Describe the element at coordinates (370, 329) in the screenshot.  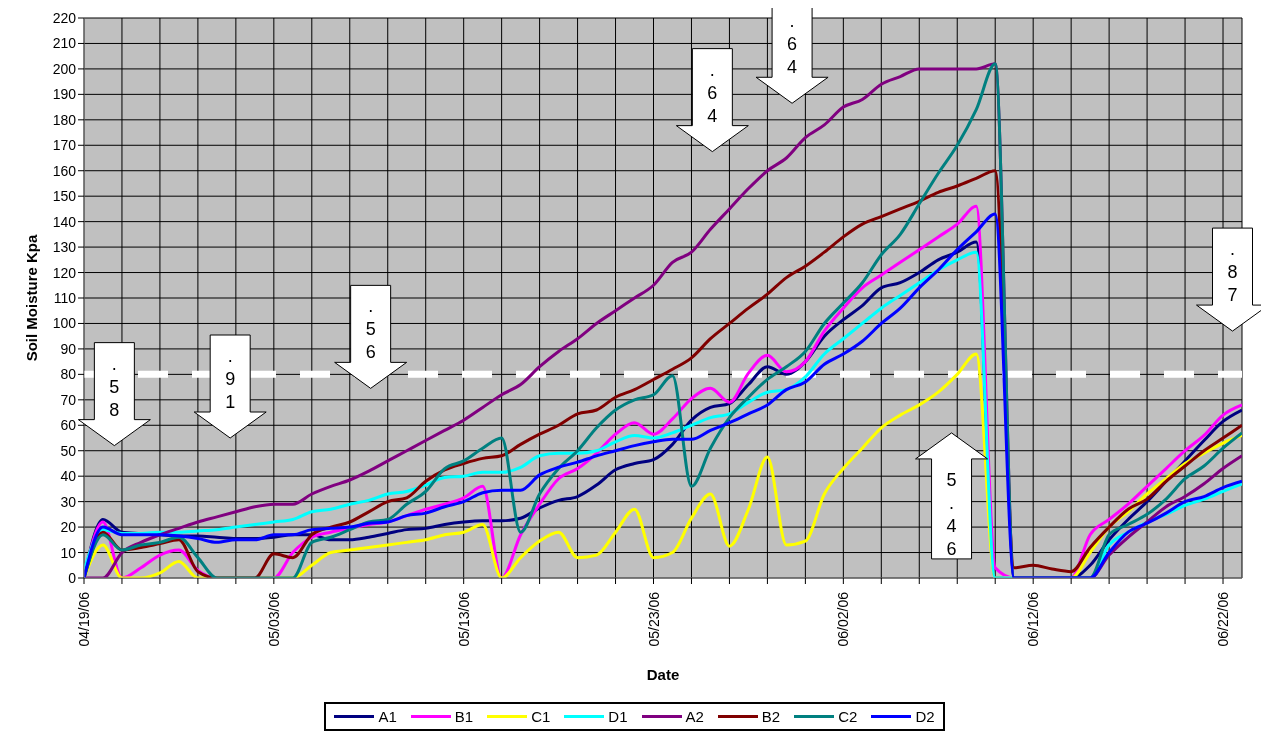
I see `annotation: .56` at that location.